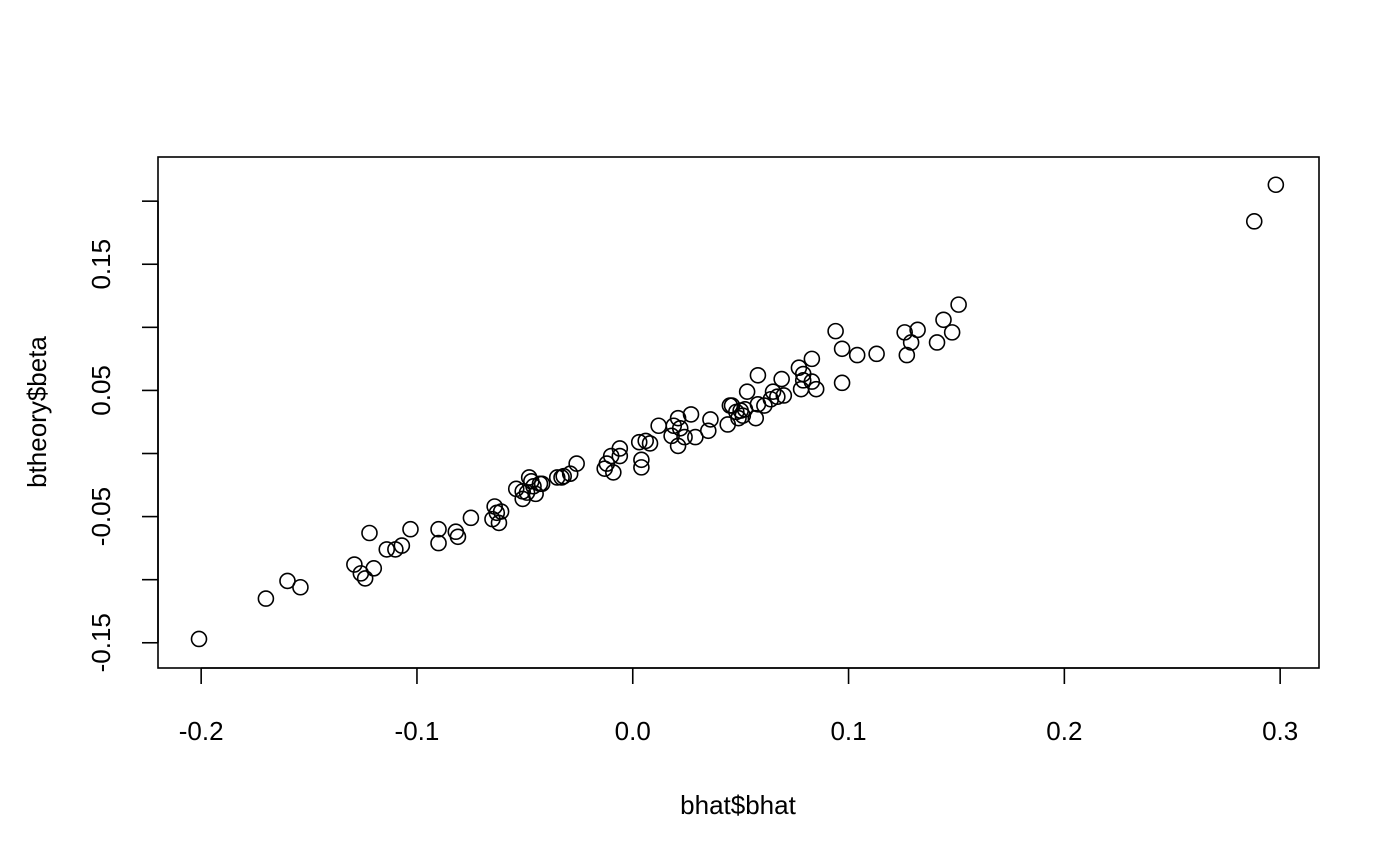  Describe the element at coordinates (738, 805) in the screenshot. I see `x-axis-title: bhat$bhat` at that location.